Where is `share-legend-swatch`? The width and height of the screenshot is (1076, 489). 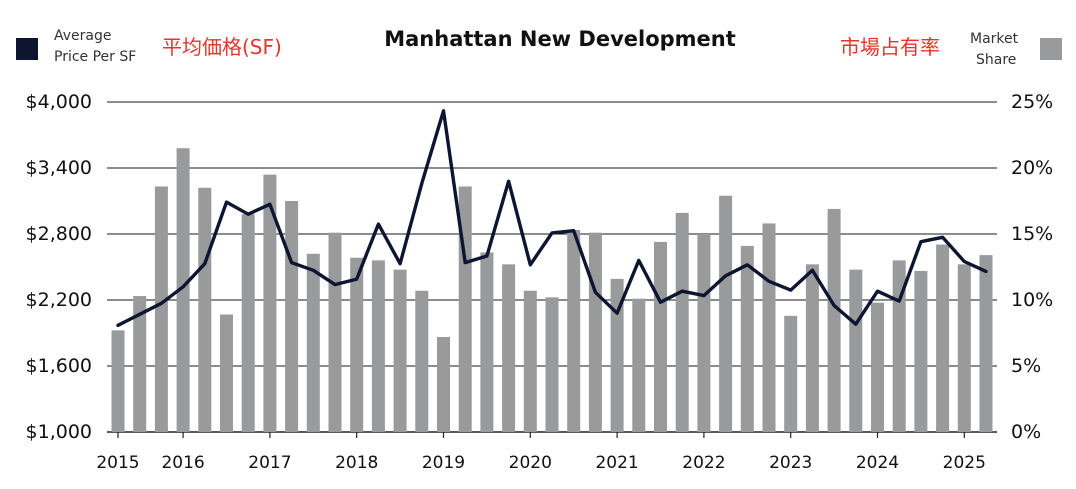 share-legend-swatch is located at coordinates (1051, 49).